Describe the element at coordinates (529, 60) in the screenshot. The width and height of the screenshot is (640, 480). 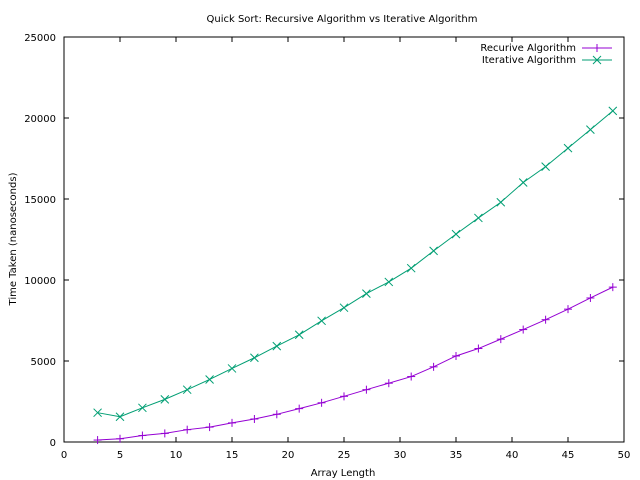
I see `legend-label: Iterative Algorithm` at that location.